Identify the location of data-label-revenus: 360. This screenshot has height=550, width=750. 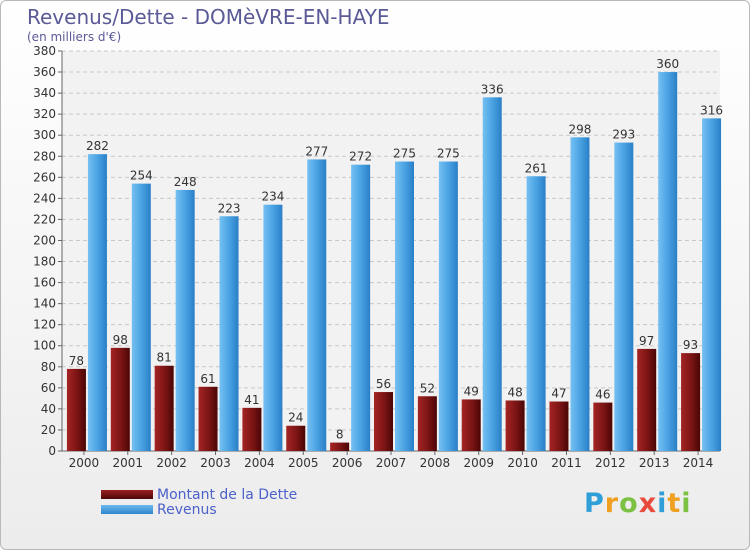
(667, 64).